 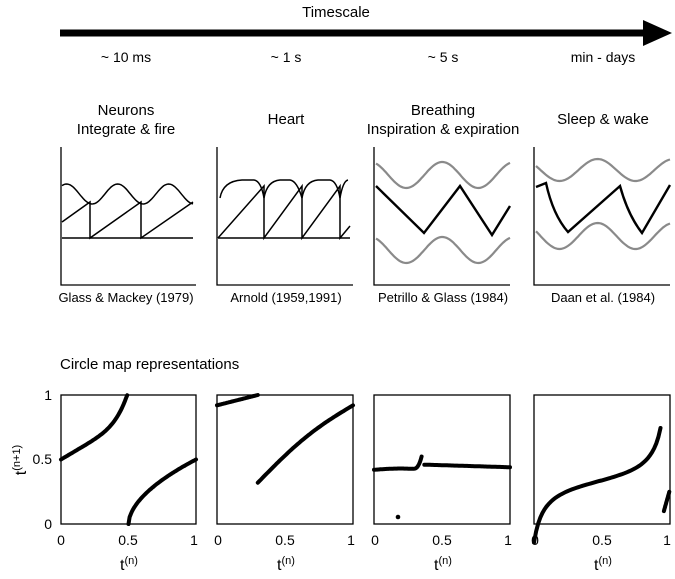 I want to click on panel-3-title: Breathing, so click(x=443, y=110).